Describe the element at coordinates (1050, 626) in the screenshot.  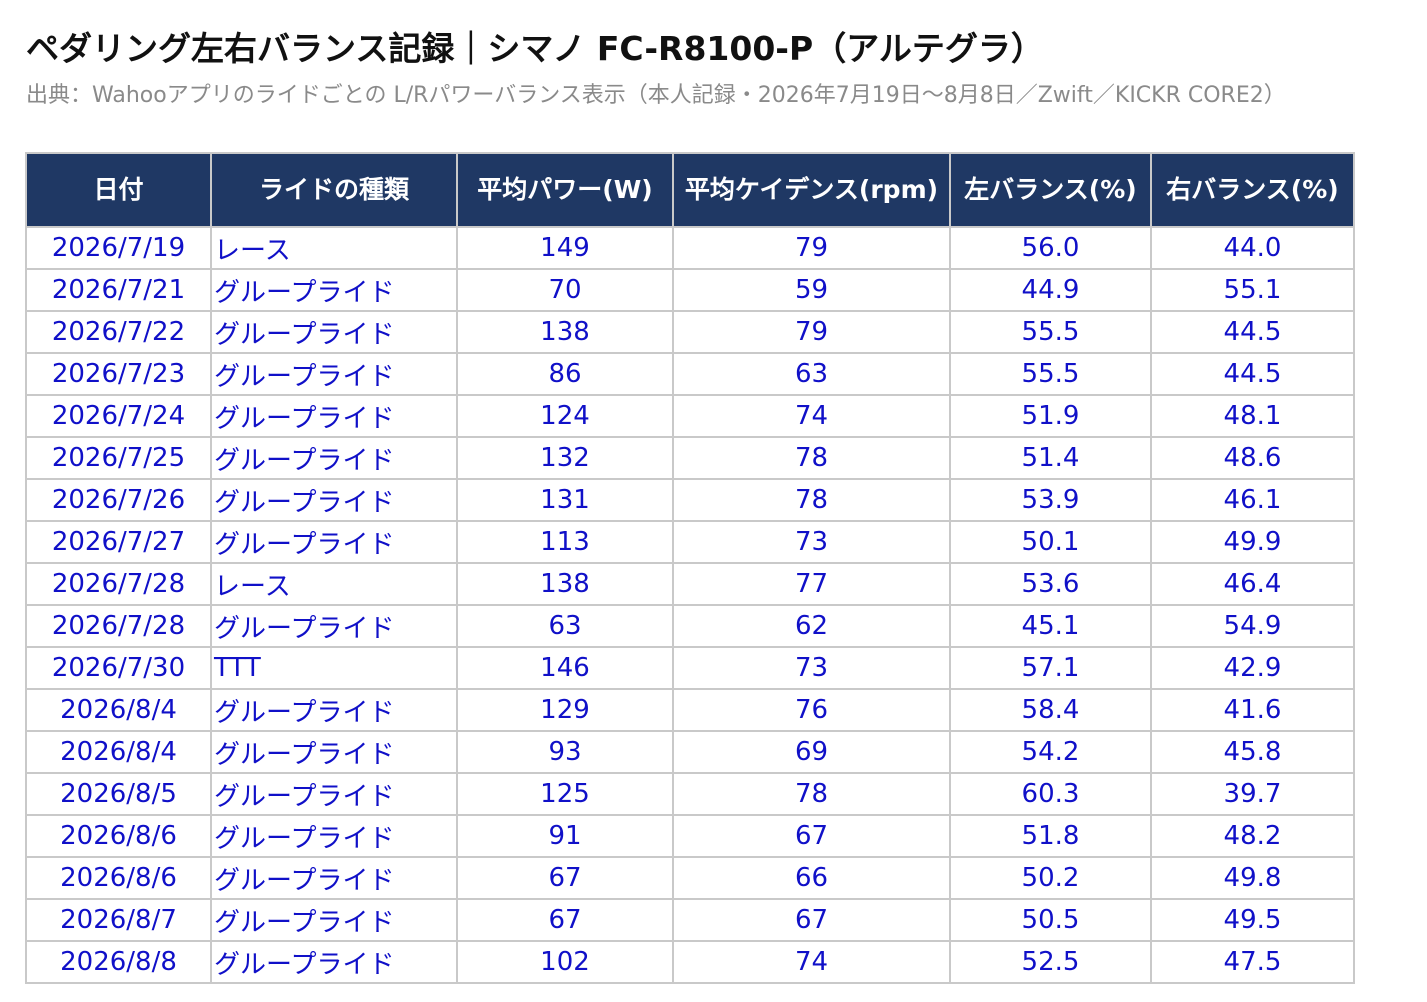
I see `left-balance-cell: 45.1` at that location.